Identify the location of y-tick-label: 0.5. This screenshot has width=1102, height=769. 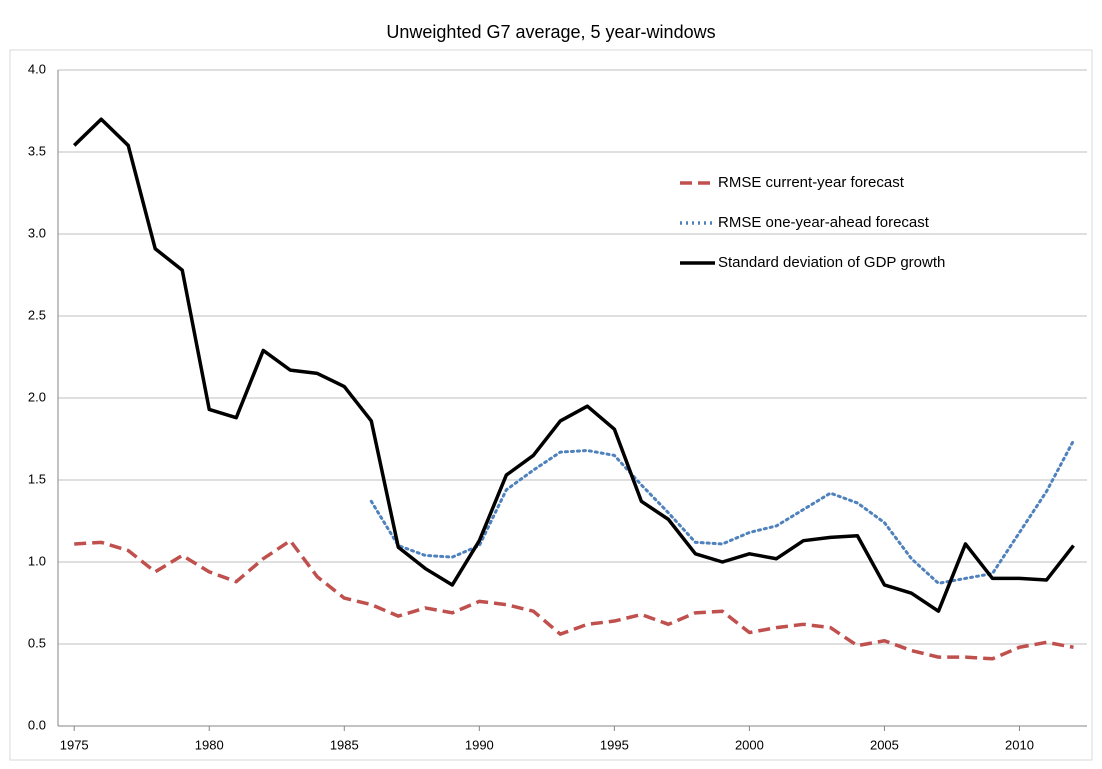
(37, 642).